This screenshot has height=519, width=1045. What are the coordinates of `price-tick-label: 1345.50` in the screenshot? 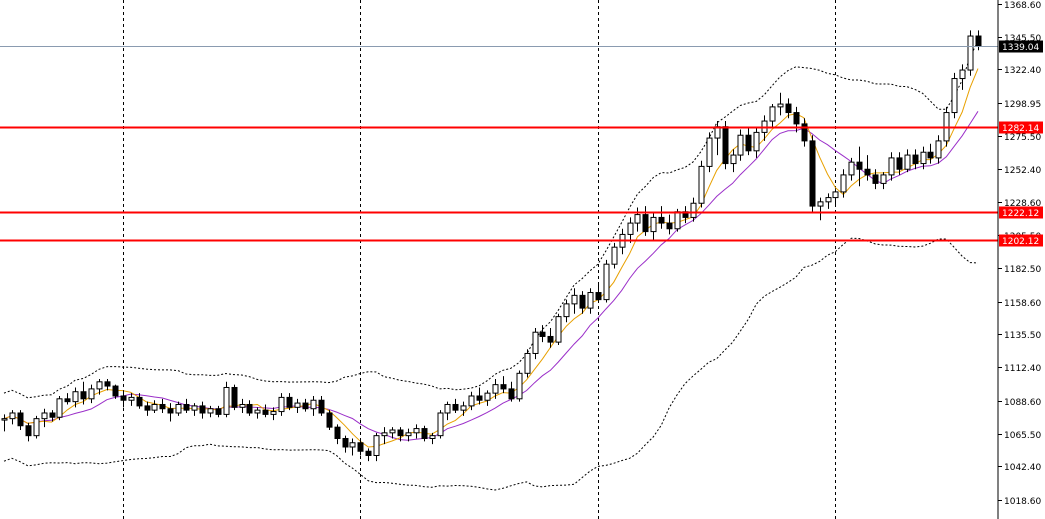 It's located at (1022, 39).